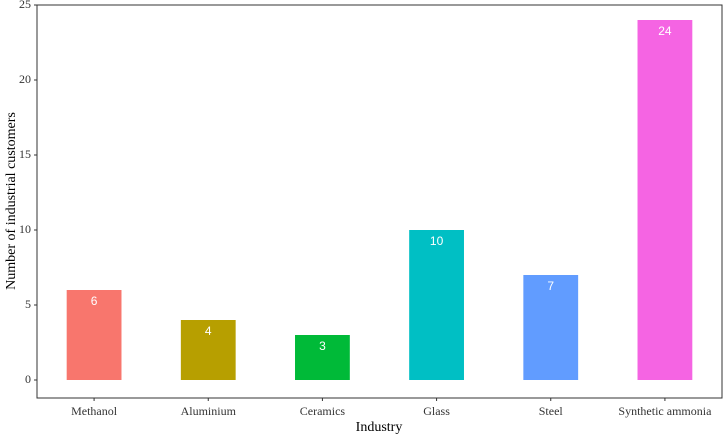 This screenshot has height=437, width=726. I want to click on value-label: 24, so click(665, 31).